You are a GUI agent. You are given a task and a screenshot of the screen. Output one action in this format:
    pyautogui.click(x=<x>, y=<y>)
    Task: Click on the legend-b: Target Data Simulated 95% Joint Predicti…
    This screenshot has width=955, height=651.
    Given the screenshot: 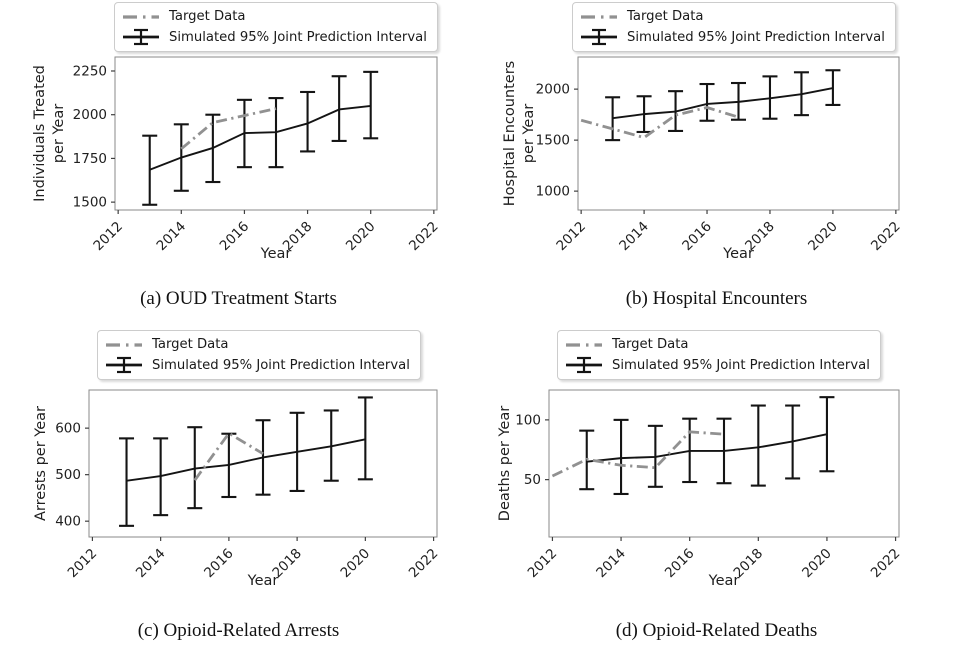 What is the action you would take?
    pyautogui.click(x=734, y=27)
    